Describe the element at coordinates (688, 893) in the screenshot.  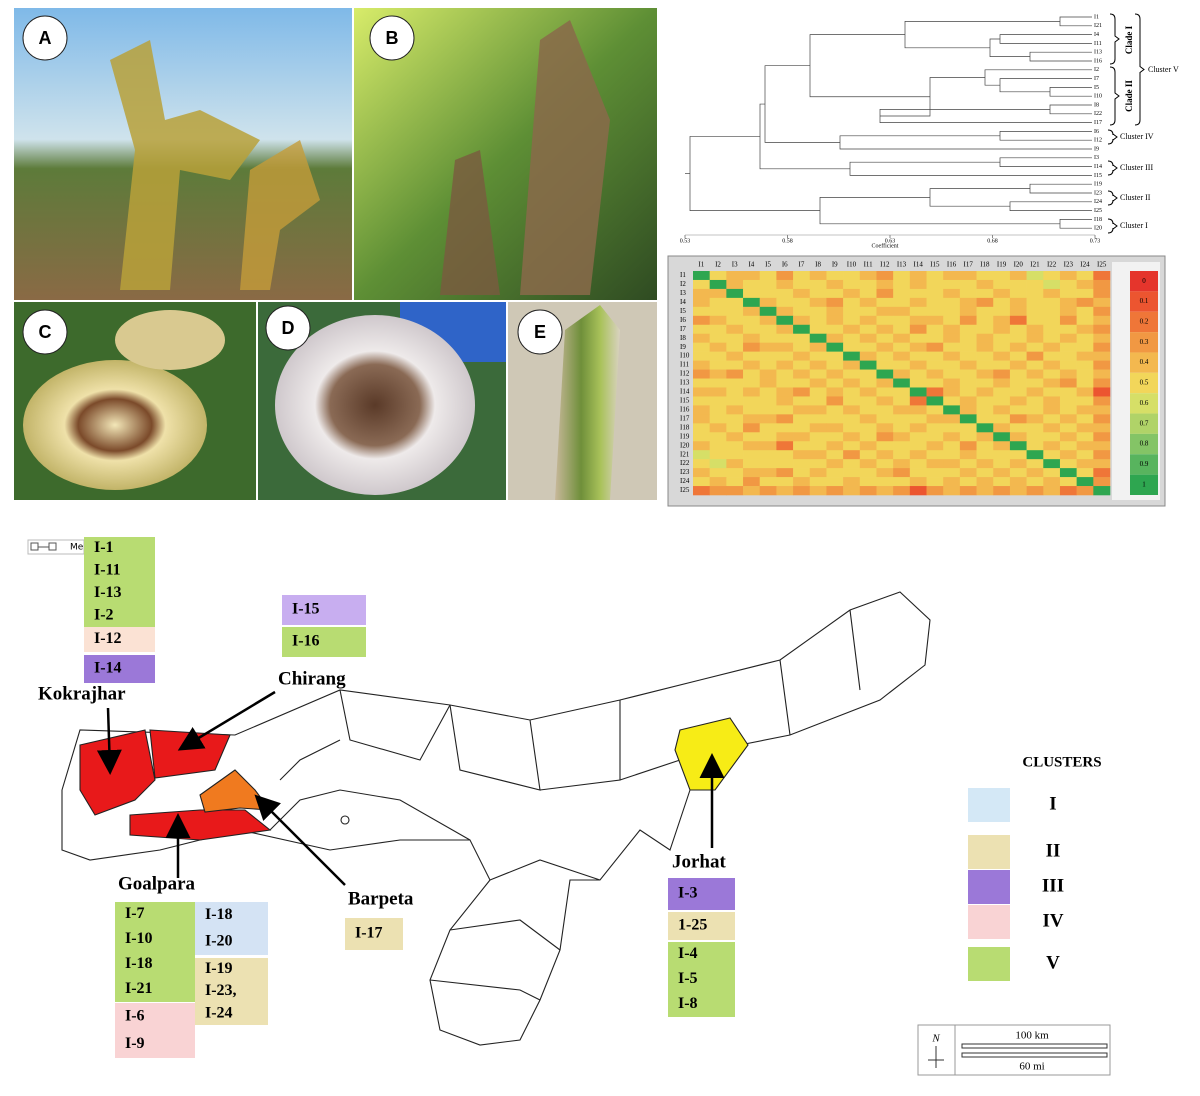
I see `isolate-label: I-3` at that location.